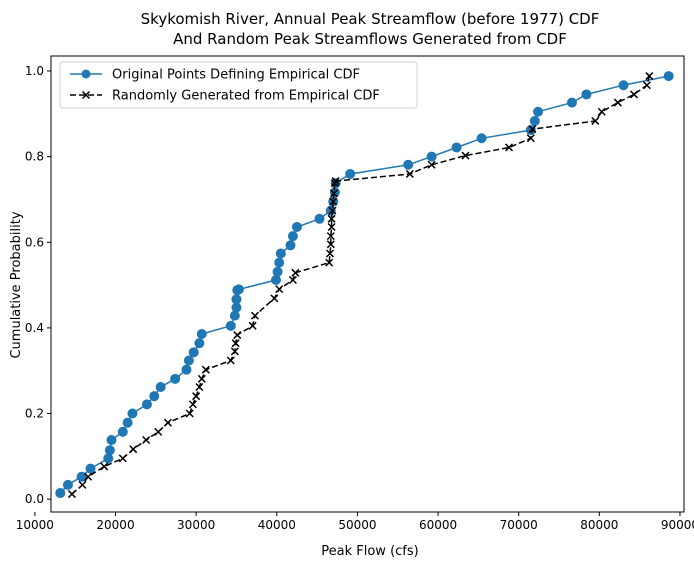 The image size is (694, 568). What do you see at coordinates (86, 95) in the screenshot?
I see `legend-random-marker` at bounding box center [86, 95].